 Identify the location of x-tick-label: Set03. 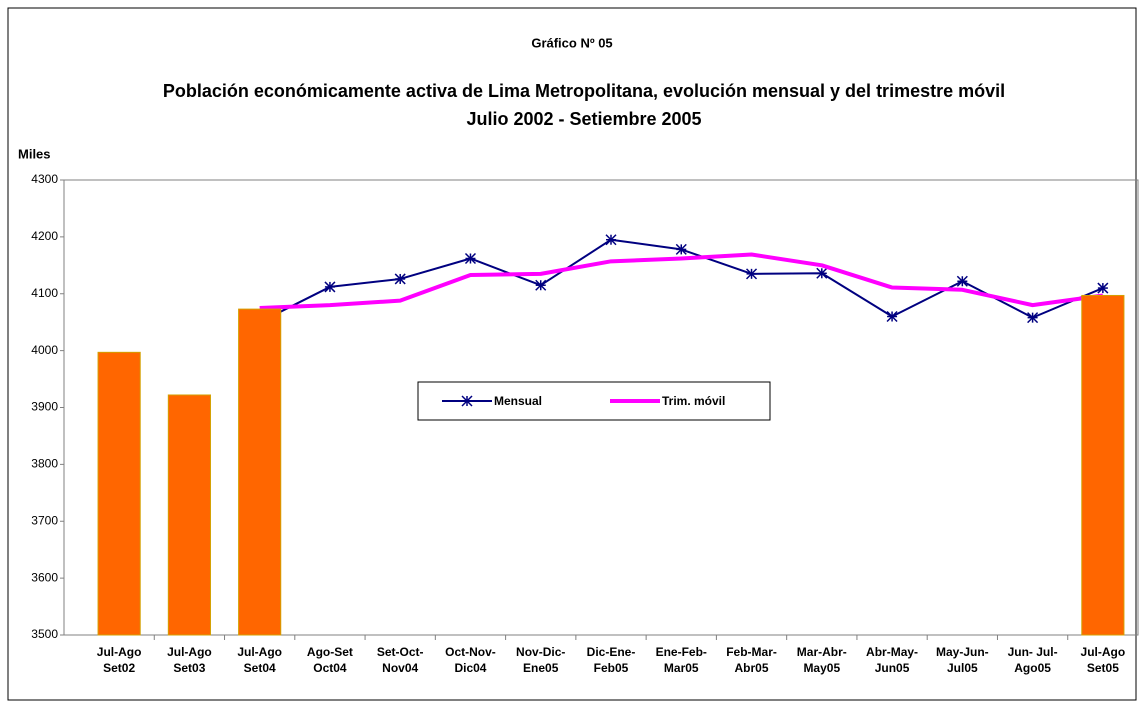
(189, 668).